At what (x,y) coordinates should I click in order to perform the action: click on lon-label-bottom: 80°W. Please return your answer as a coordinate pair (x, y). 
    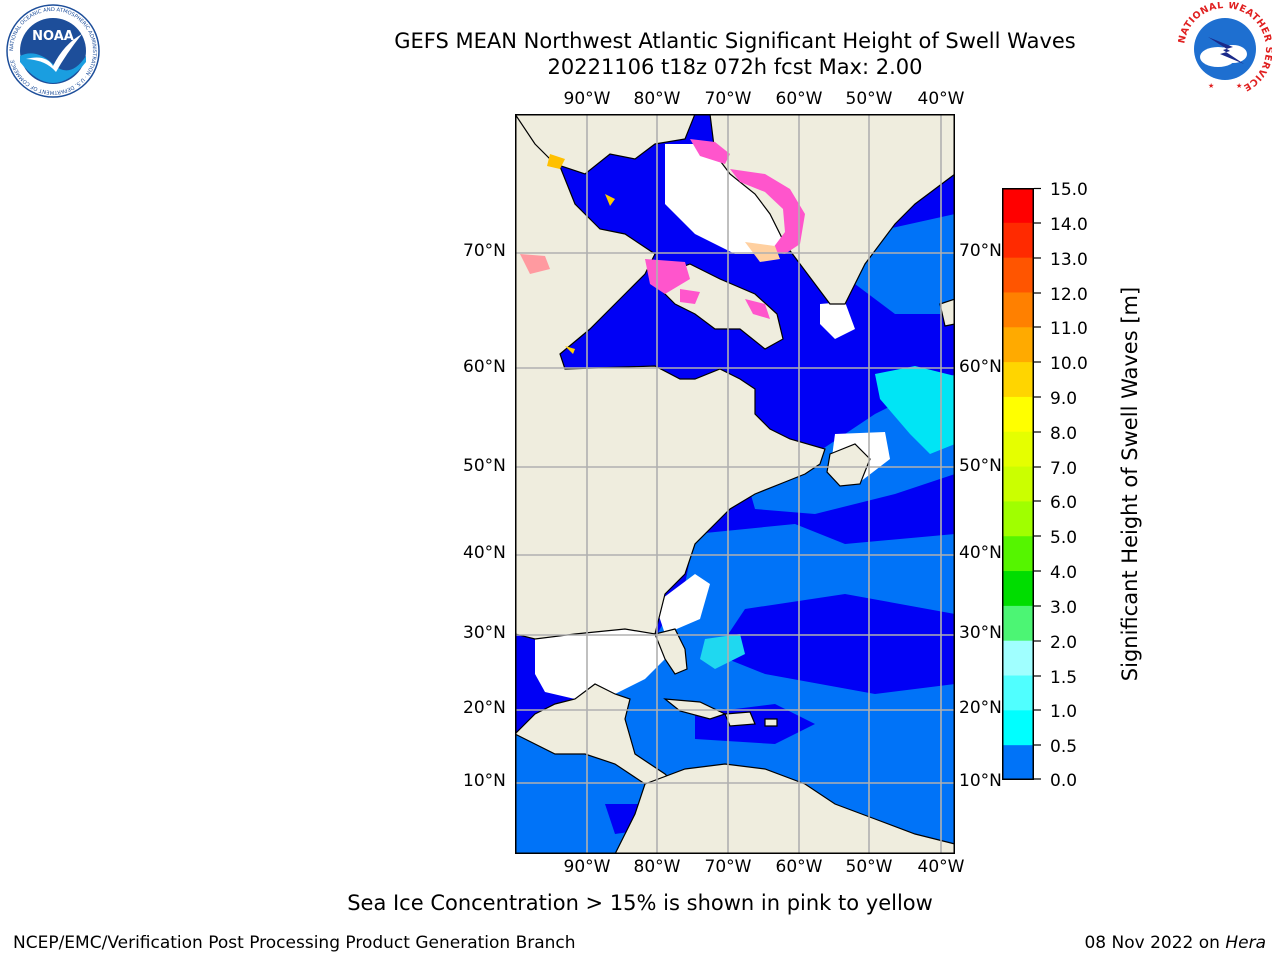
    Looking at the image, I should click on (657, 867).